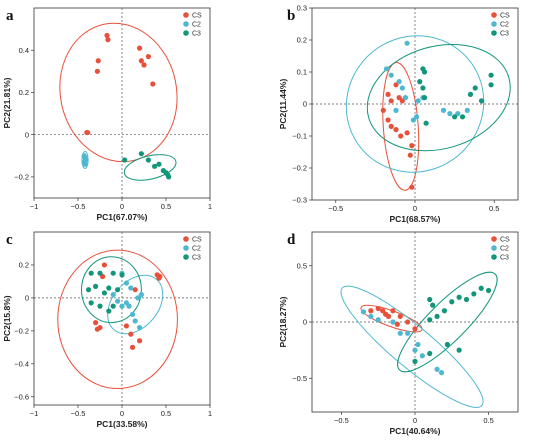 This screenshot has height=446, width=550. Describe the element at coordinates (21, 330) in the screenshot. I see `y-tick-label: −0.2` at that location.